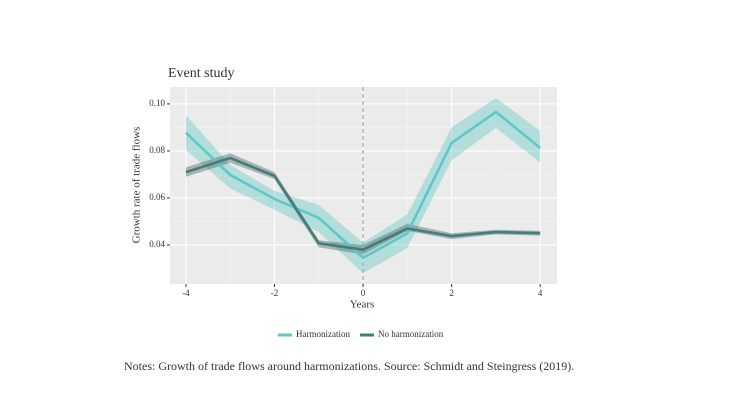 The width and height of the screenshot is (730, 410). What do you see at coordinates (363, 293) in the screenshot?
I see `x-tick-label: 0` at bounding box center [363, 293].